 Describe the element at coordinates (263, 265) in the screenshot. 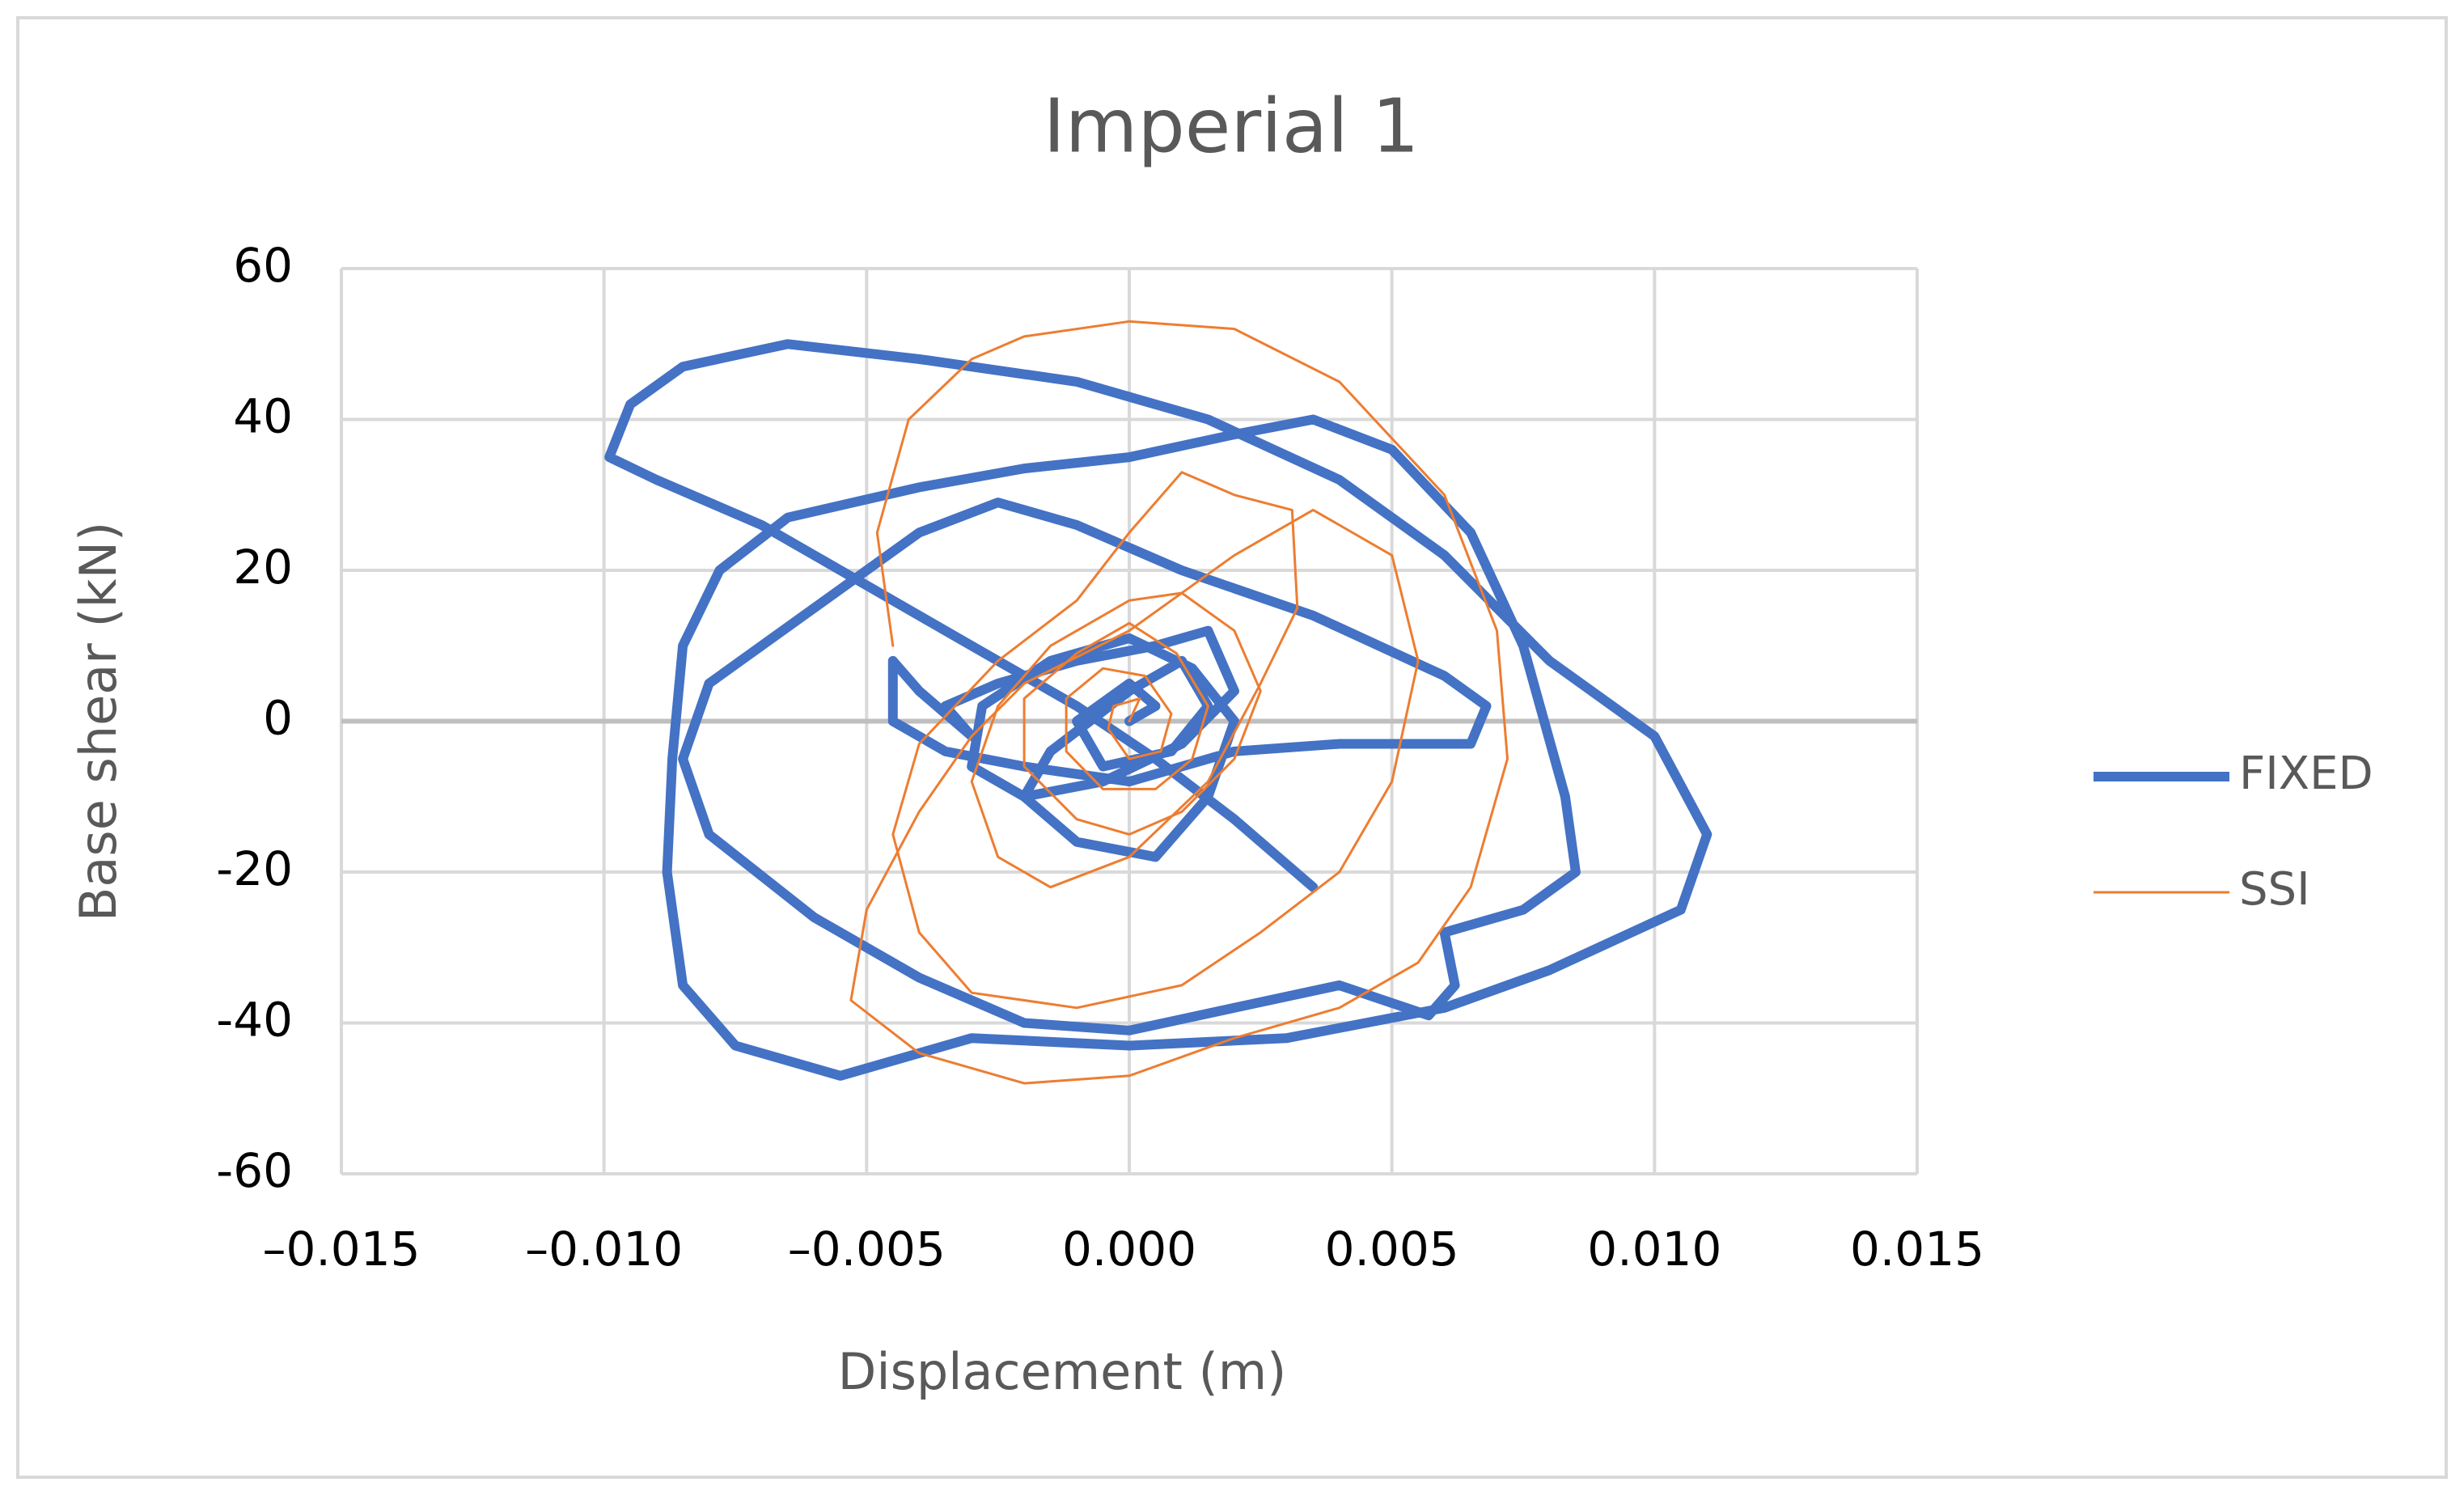

I see `y-tick-label: 60` at that location.